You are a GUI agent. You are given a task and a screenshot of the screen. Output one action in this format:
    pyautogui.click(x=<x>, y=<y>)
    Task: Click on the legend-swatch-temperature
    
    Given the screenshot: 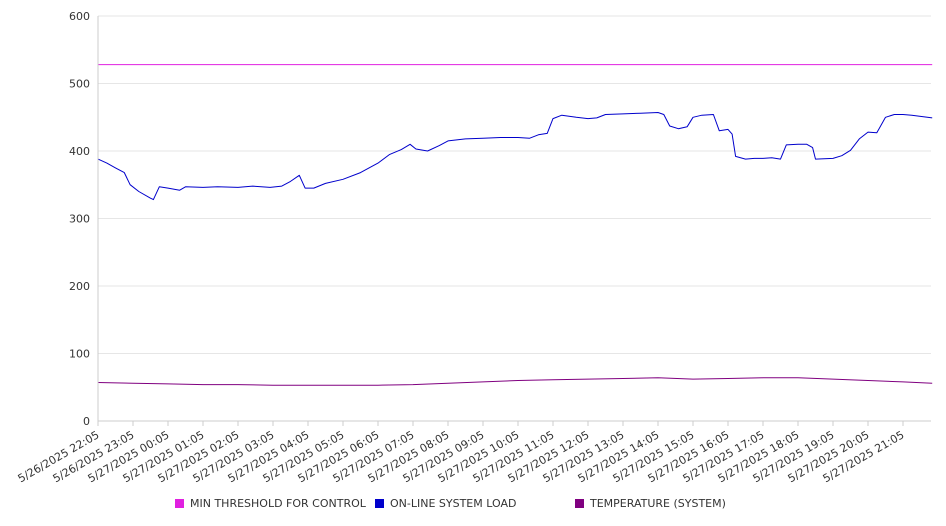 What is the action you would take?
    pyautogui.click(x=579, y=503)
    